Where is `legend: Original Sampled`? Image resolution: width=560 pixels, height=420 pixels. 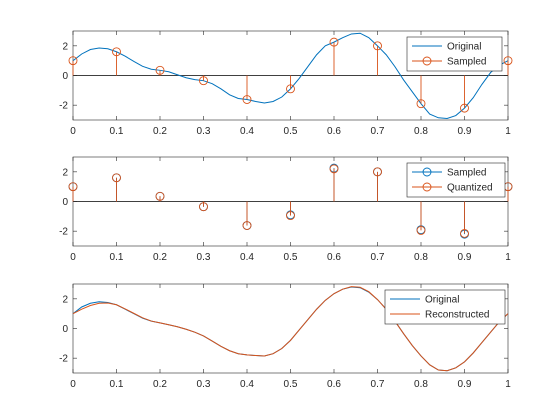
legend: Original Sampled is located at coordinates (454, 54).